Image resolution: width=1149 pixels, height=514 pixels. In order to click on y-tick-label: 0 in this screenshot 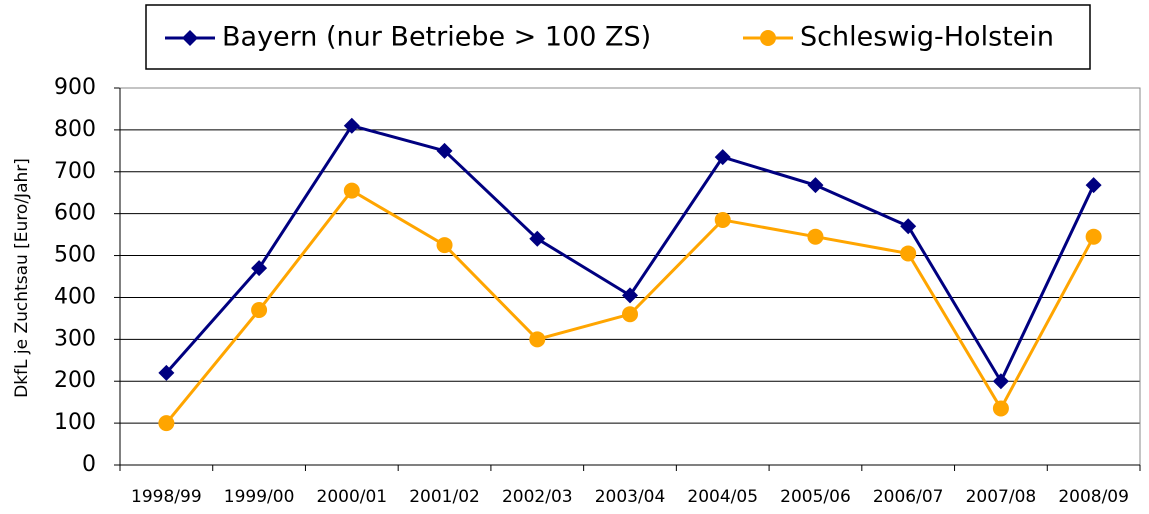, I will do `click(89, 464)`.